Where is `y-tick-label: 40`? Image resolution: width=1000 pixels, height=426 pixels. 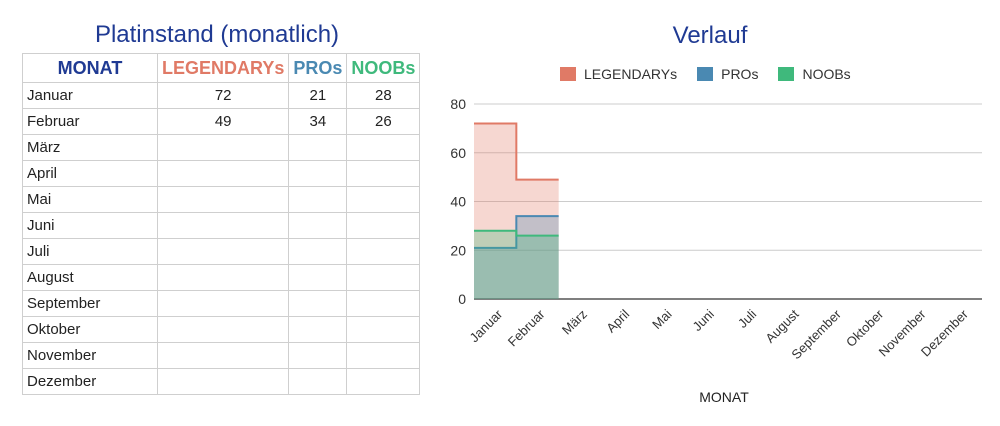
y-tick-label: 40 is located at coordinates (458, 202).